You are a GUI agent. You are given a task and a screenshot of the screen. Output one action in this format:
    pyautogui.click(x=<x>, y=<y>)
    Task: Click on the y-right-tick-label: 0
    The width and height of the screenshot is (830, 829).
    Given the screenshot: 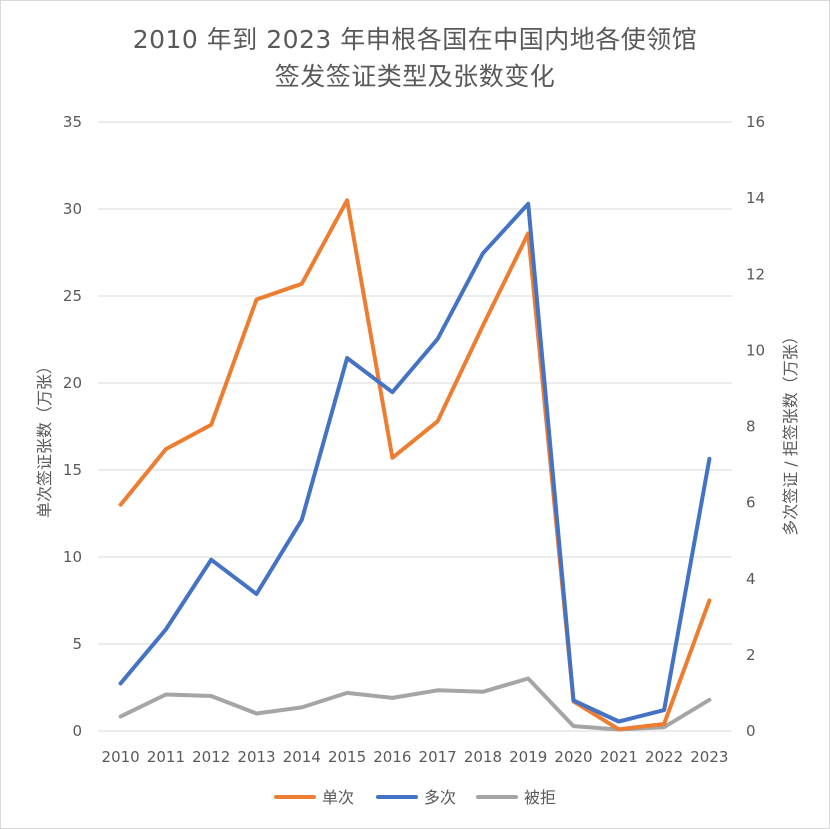 What is the action you would take?
    pyautogui.click(x=751, y=731)
    